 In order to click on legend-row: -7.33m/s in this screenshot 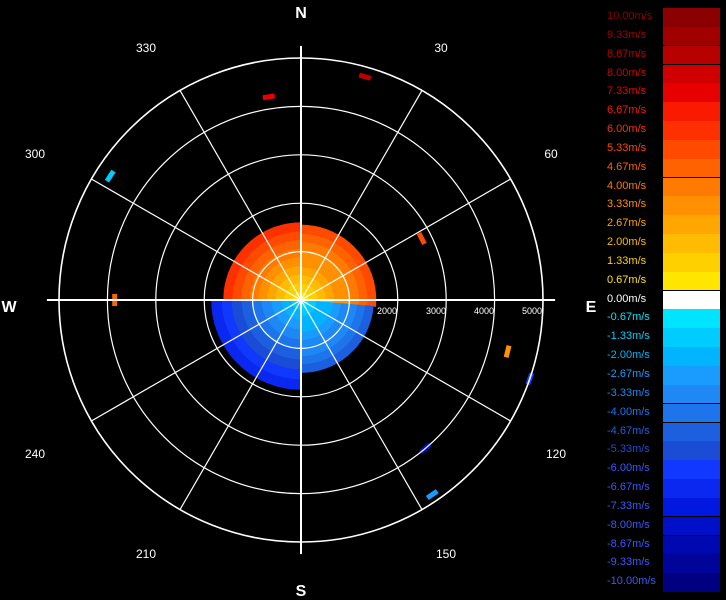, I will do `click(663, 507)`.